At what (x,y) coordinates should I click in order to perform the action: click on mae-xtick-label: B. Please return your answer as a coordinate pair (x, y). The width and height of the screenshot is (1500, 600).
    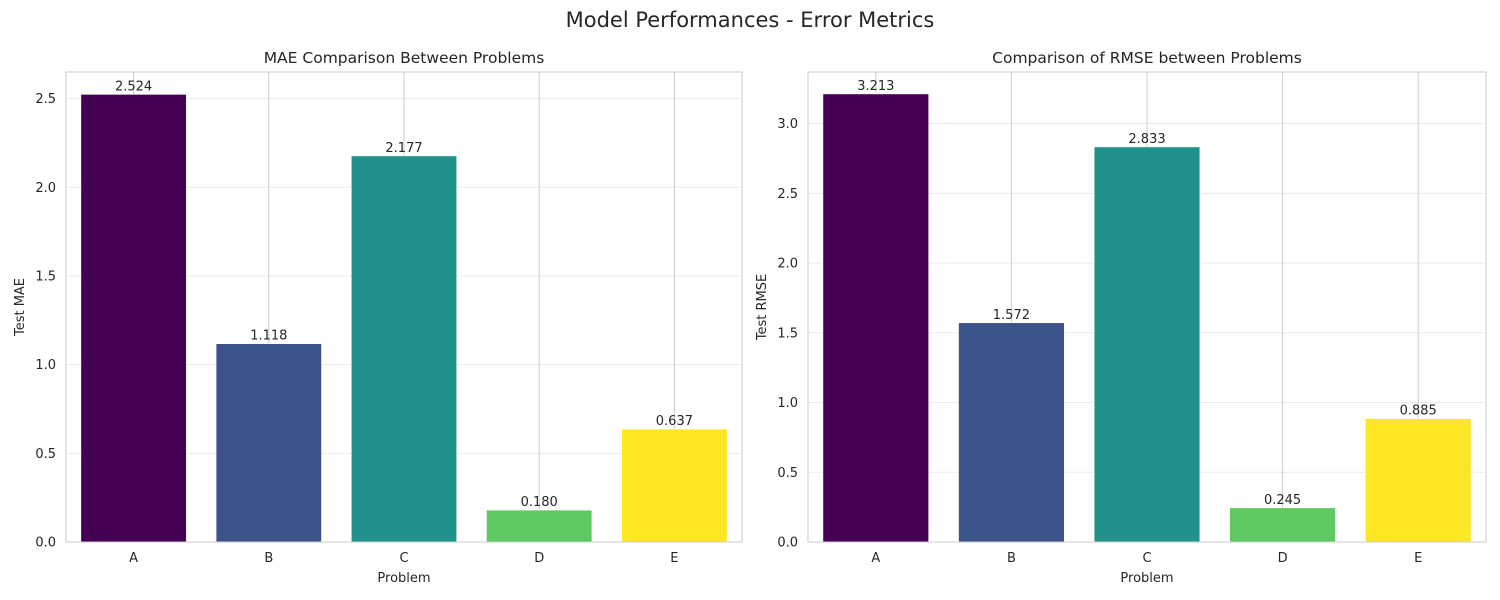
    Looking at the image, I should click on (268, 558).